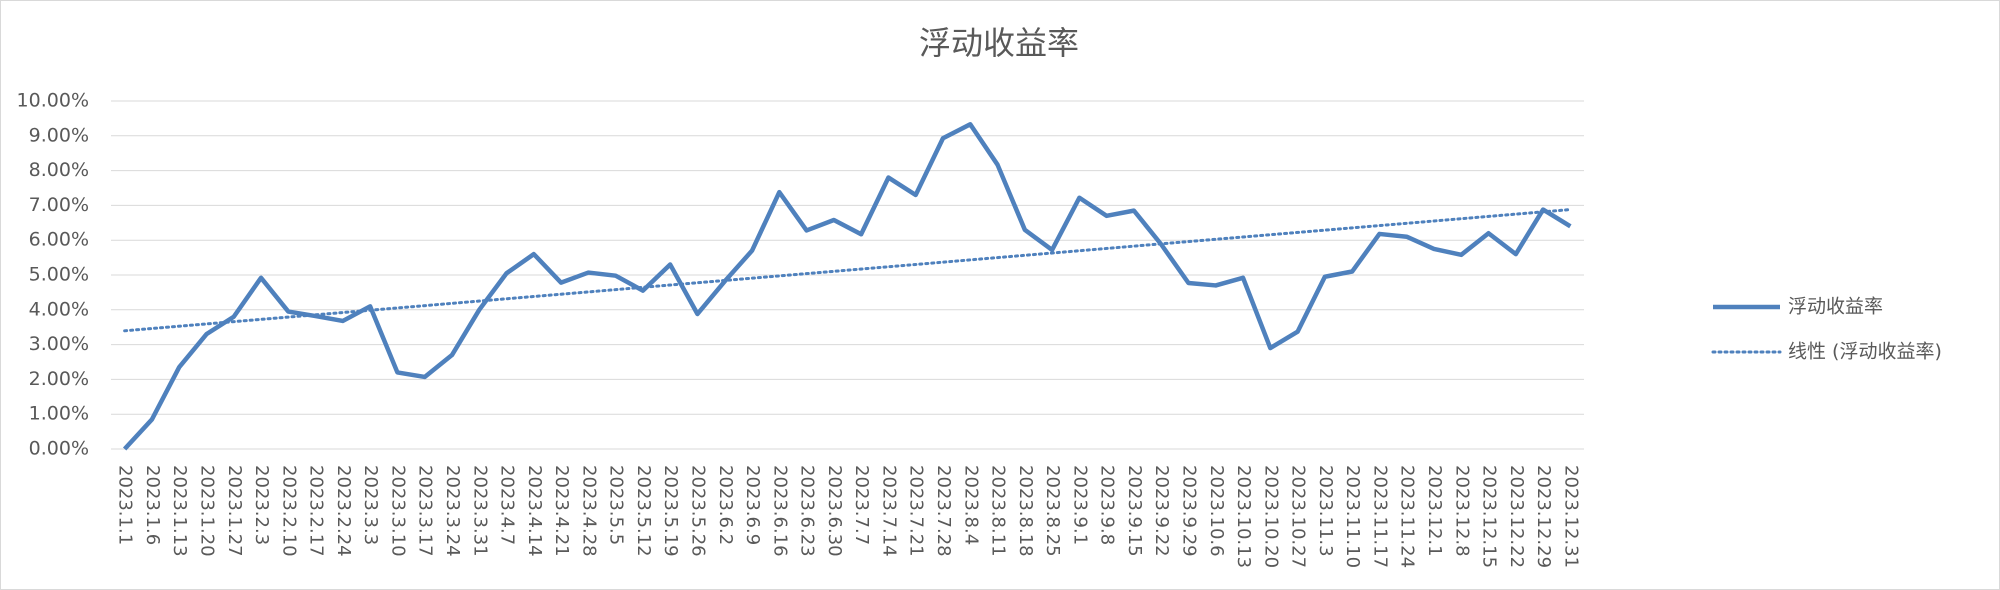 The height and width of the screenshot is (590, 2000). I want to click on x-tick-label: 2023.12.8, so click(1461, 511).